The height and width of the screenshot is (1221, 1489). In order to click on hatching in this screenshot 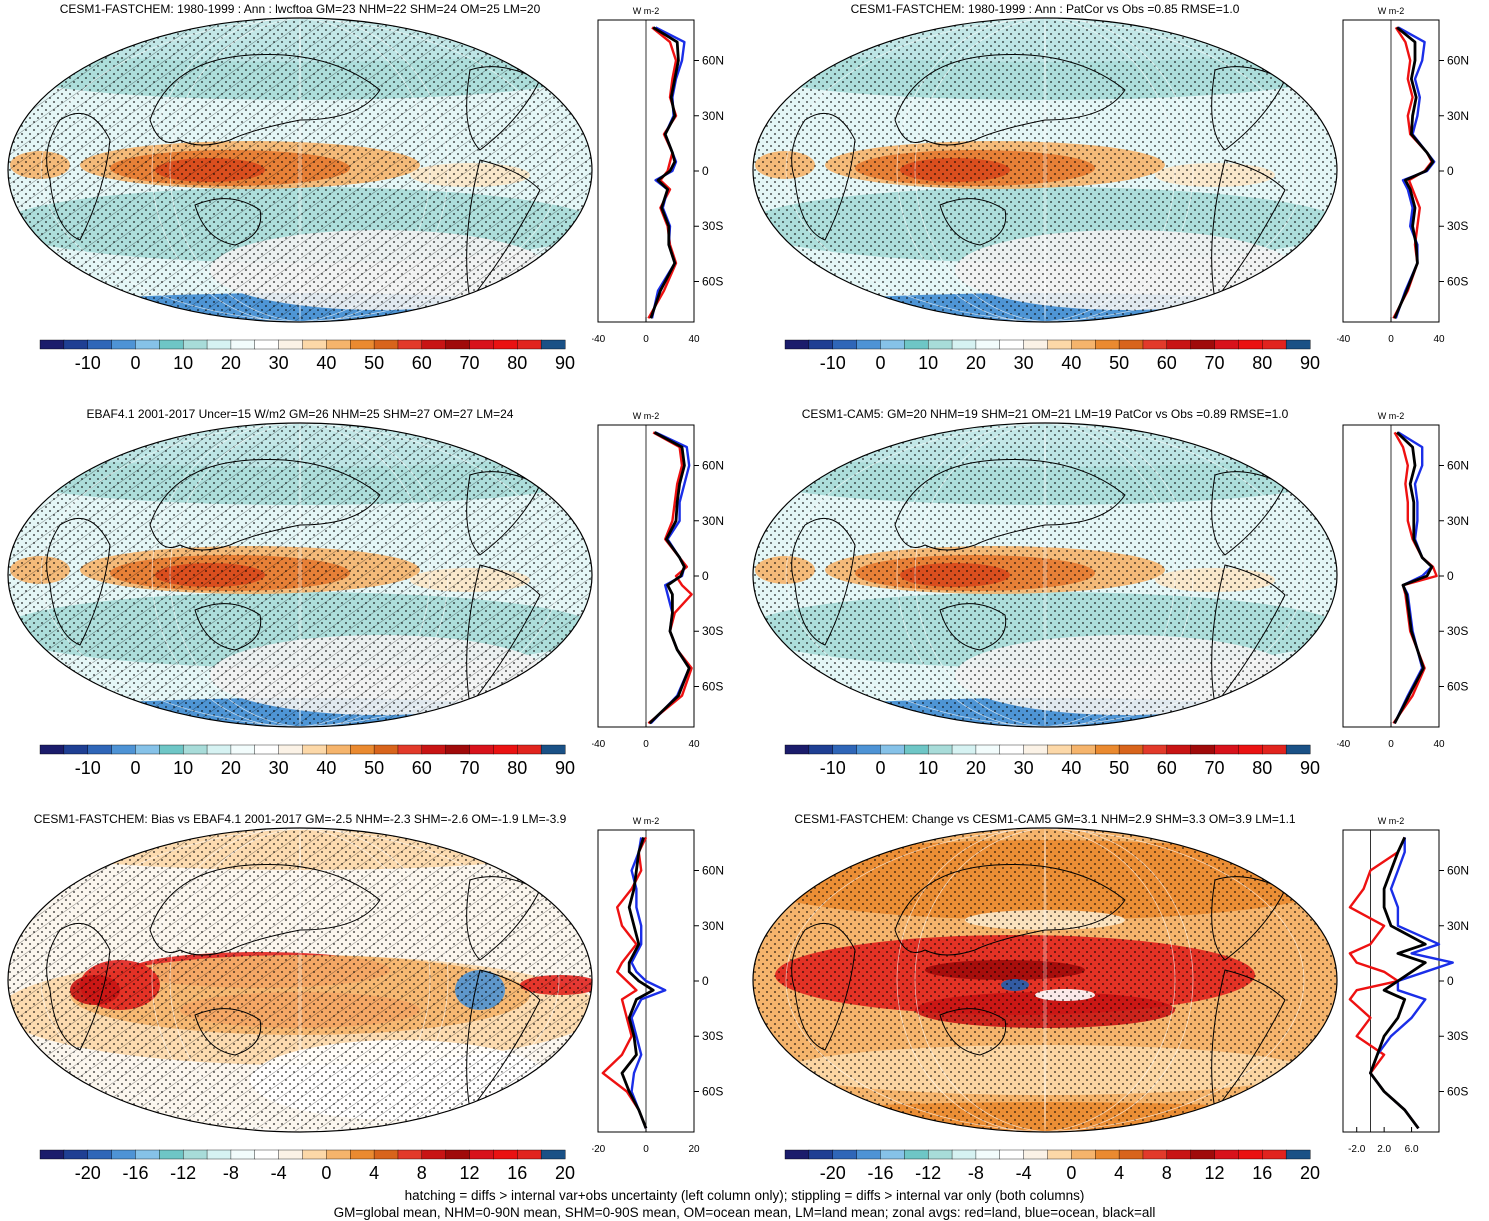, I will do `click(300, 575)`.